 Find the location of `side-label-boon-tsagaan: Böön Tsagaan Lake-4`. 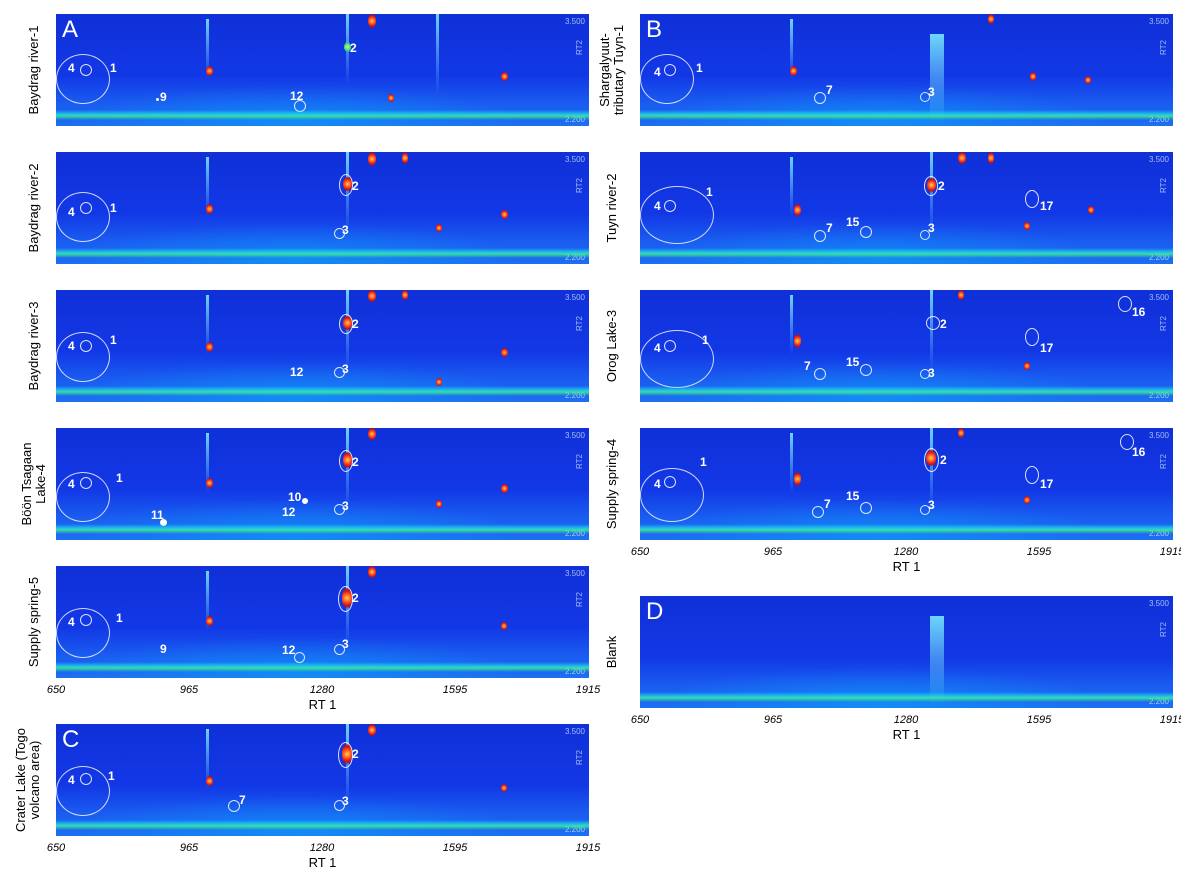

side-label-boon-tsagaan: Böön Tsagaan Lake-4 is located at coordinates (33, 484).